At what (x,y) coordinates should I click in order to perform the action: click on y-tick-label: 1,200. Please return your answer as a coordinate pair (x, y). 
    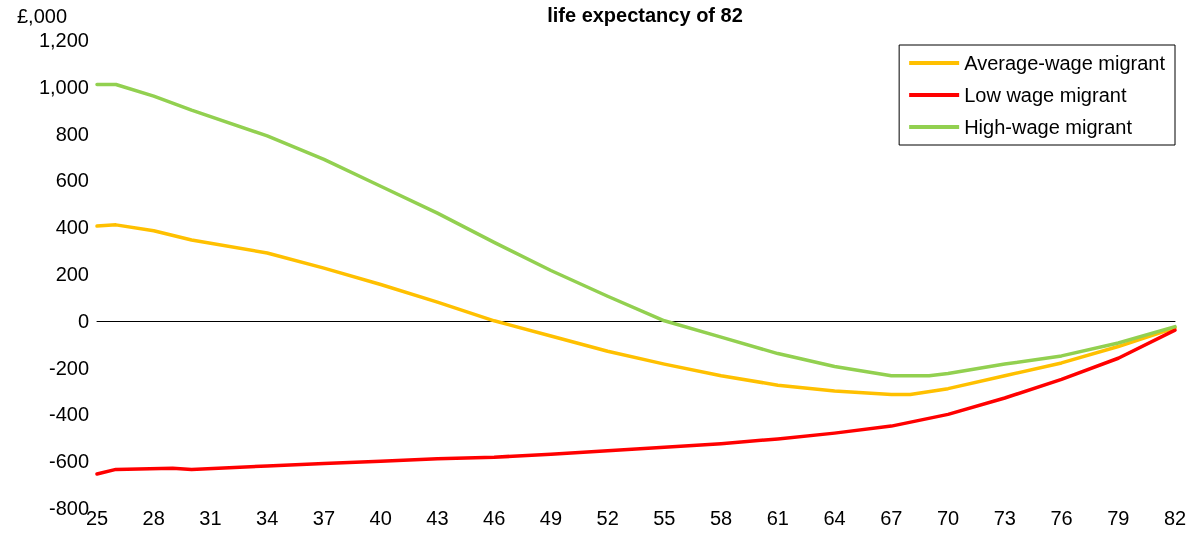
    Looking at the image, I should click on (63, 40).